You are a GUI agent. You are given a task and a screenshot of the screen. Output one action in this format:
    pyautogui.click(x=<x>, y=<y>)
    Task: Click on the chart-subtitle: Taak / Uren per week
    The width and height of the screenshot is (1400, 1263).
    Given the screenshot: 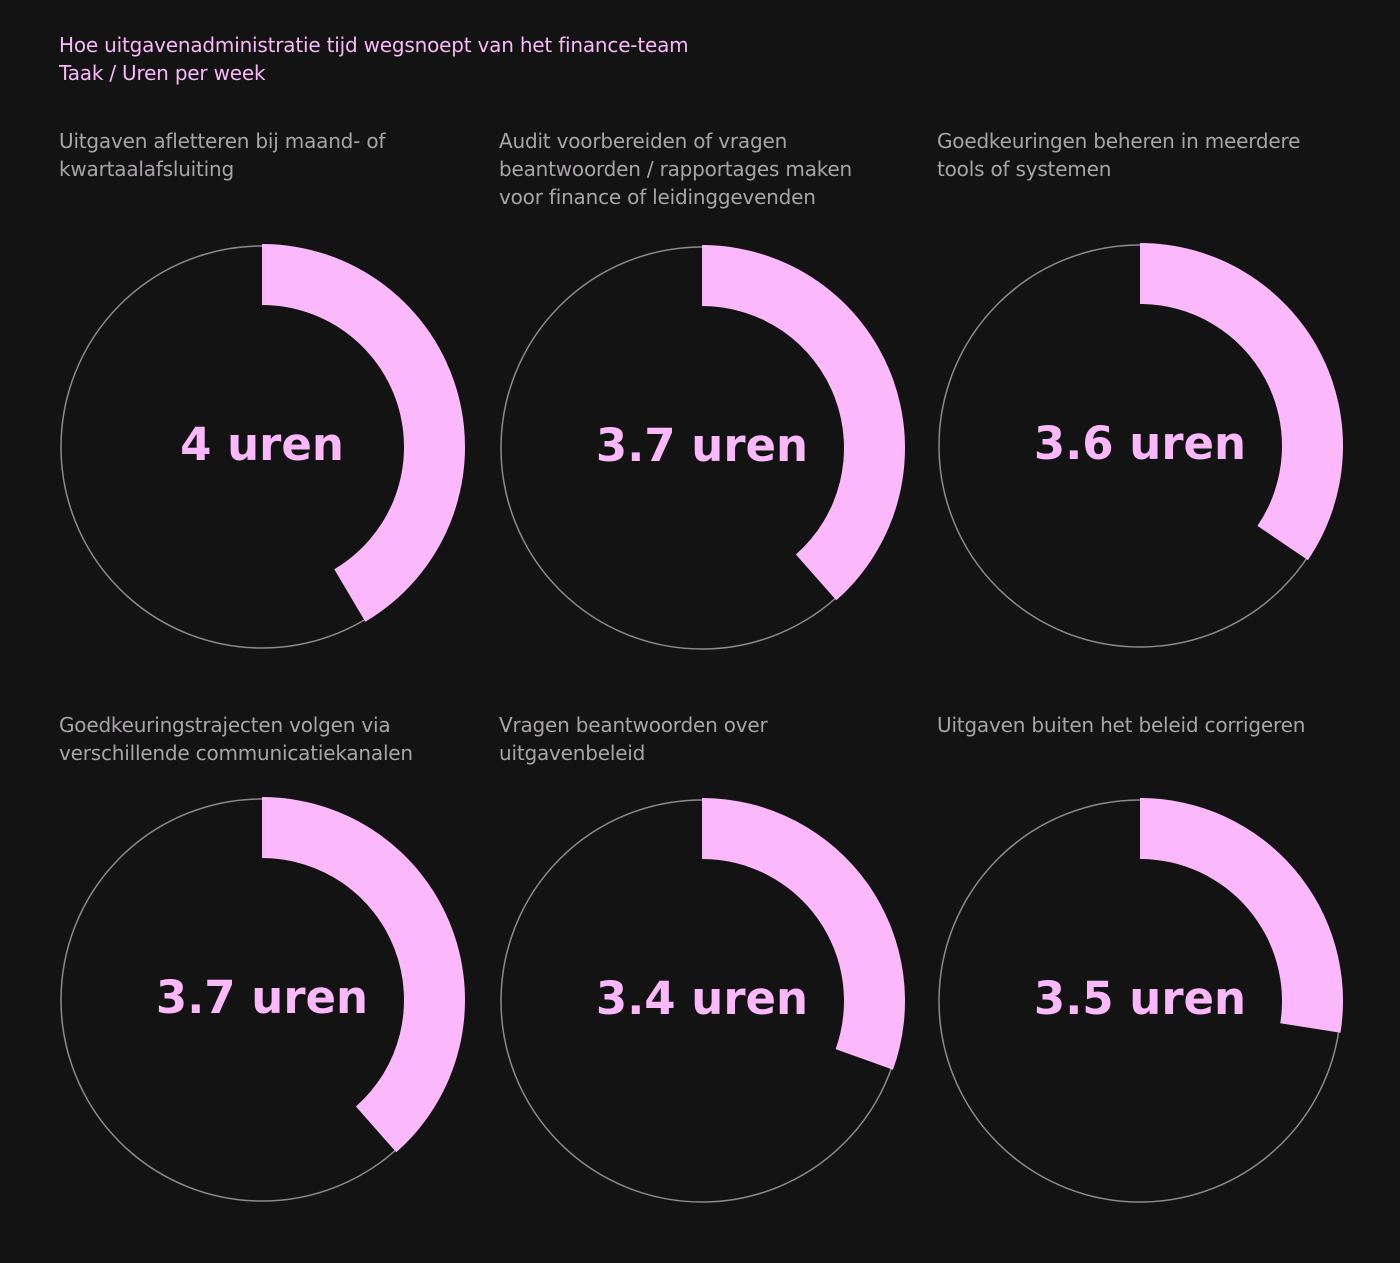 What is the action you would take?
    pyautogui.click(x=162, y=73)
    